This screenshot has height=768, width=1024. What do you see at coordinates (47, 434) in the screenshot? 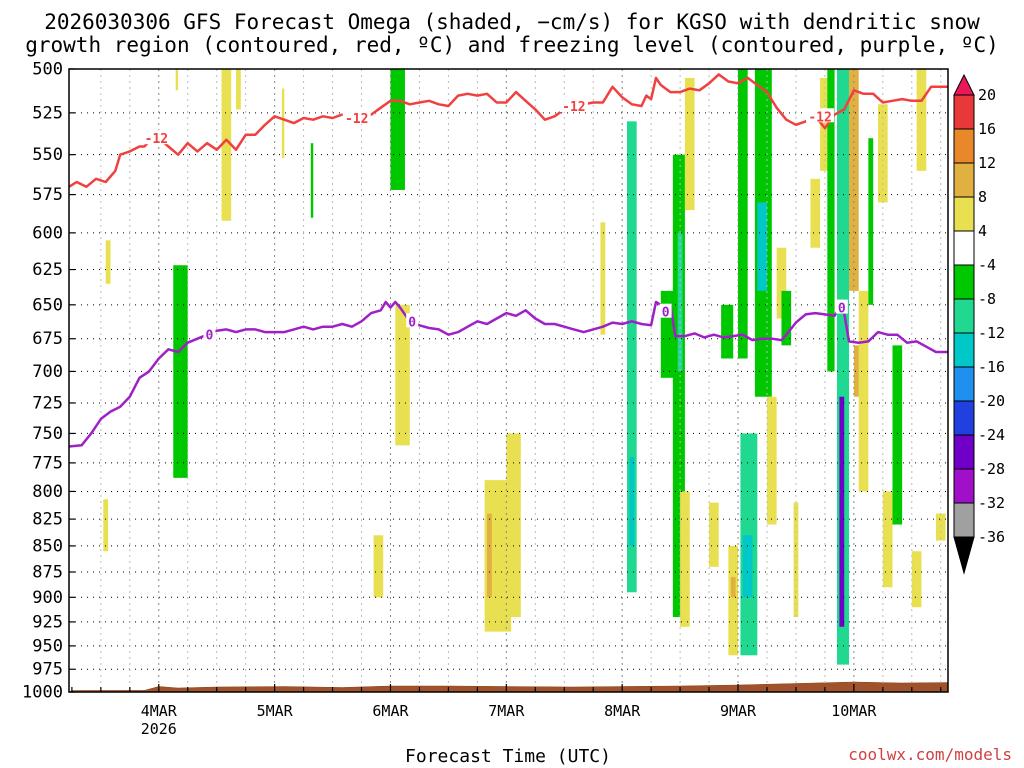
I see `y-tick-label: 750` at bounding box center [47, 434].